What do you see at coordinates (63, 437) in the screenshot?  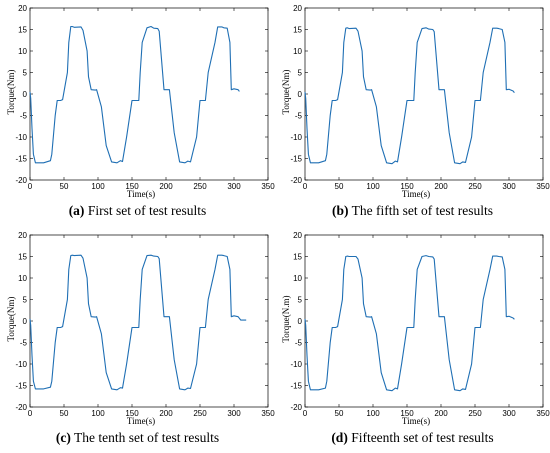 I see `caption-label: (c)` at bounding box center [63, 437].